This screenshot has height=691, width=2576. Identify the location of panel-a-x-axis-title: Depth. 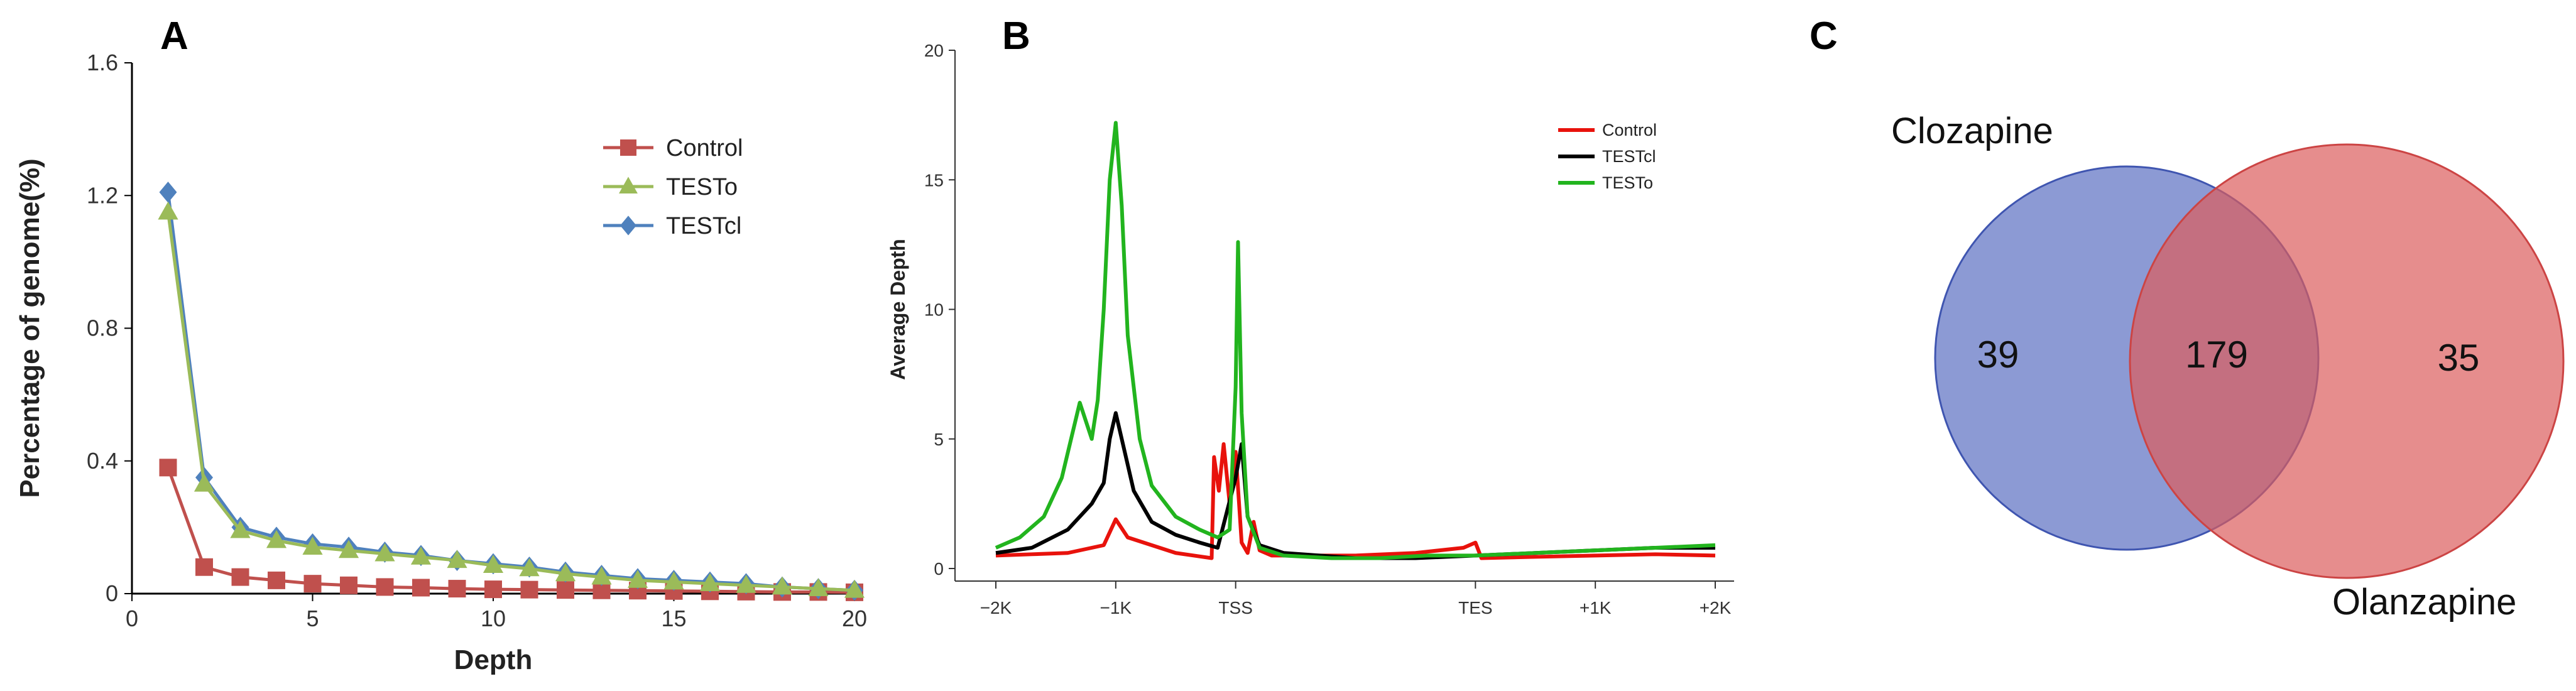
(493, 660).